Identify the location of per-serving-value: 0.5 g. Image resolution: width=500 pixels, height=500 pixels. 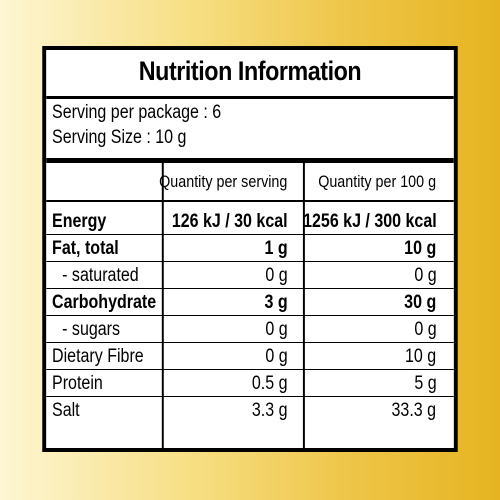
(269, 383).